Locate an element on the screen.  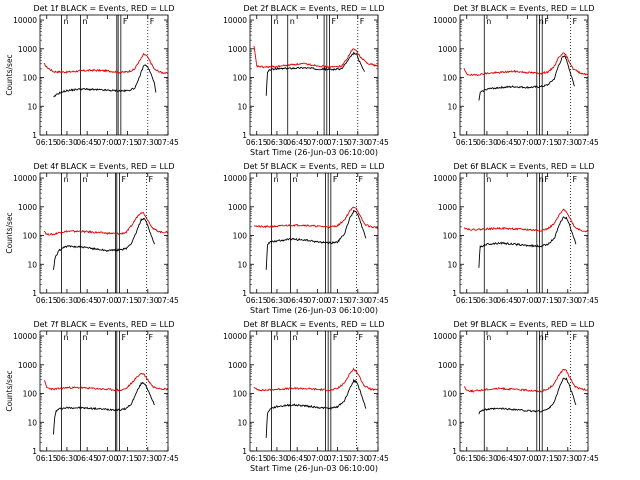
panel-title: Det 3f BLACK = Events, RED = LLD is located at coordinates (523, 8).